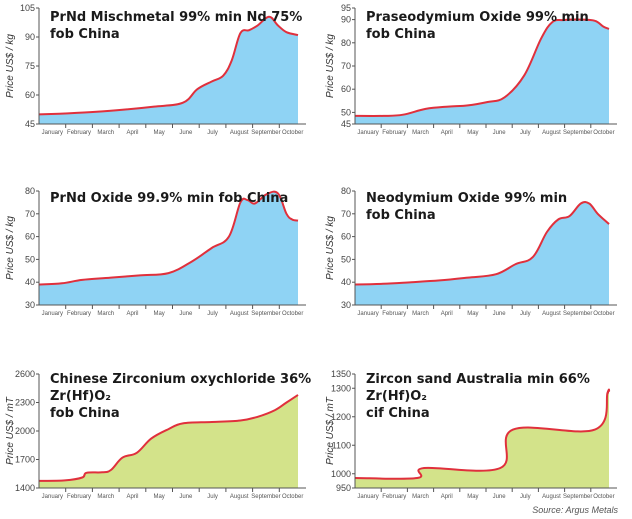 The image size is (632, 519). I want to click on y-tick-label: 95, so click(346, 8).